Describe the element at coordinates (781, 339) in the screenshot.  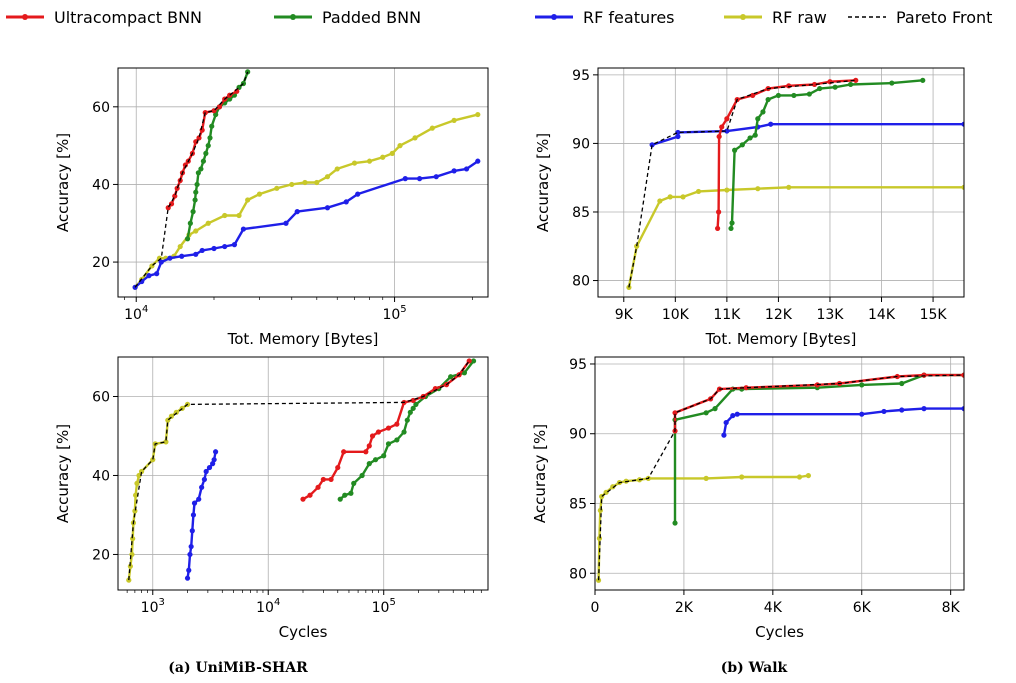
I see `x-axis-label: Tot. Memory [Bytes]` at that location.